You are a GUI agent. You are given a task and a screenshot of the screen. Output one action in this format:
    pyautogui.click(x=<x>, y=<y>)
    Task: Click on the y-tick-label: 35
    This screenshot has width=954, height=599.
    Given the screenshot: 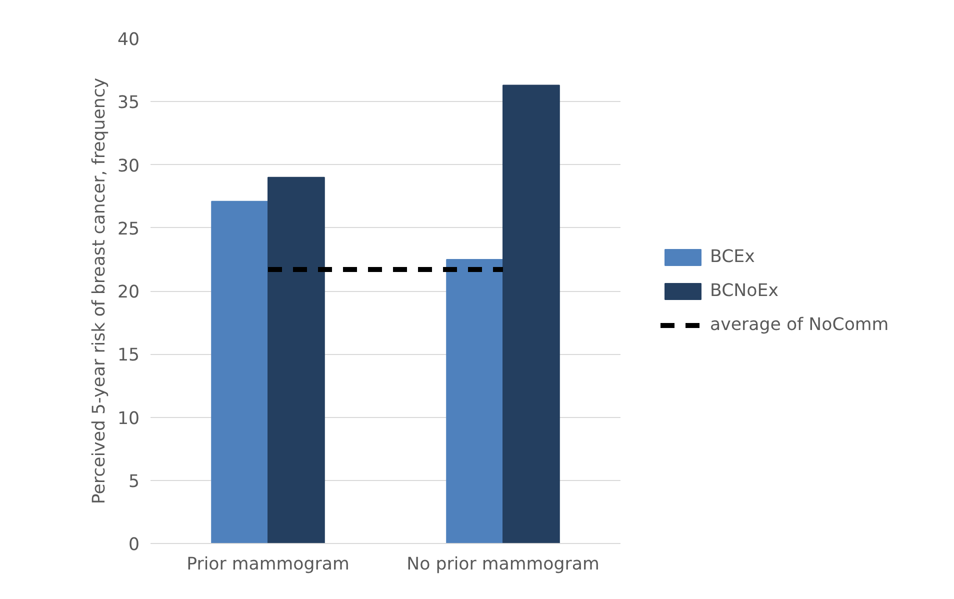 What is the action you would take?
    pyautogui.click(x=128, y=103)
    